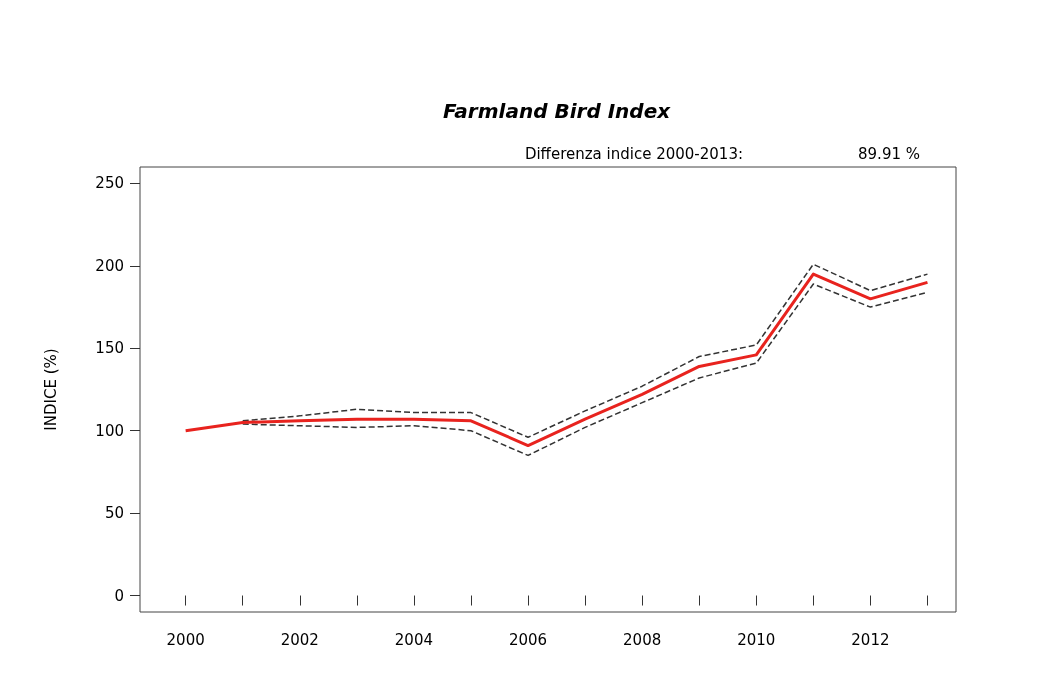  What do you see at coordinates (185, 639) in the screenshot?
I see `x-tick-label: 2000` at bounding box center [185, 639].